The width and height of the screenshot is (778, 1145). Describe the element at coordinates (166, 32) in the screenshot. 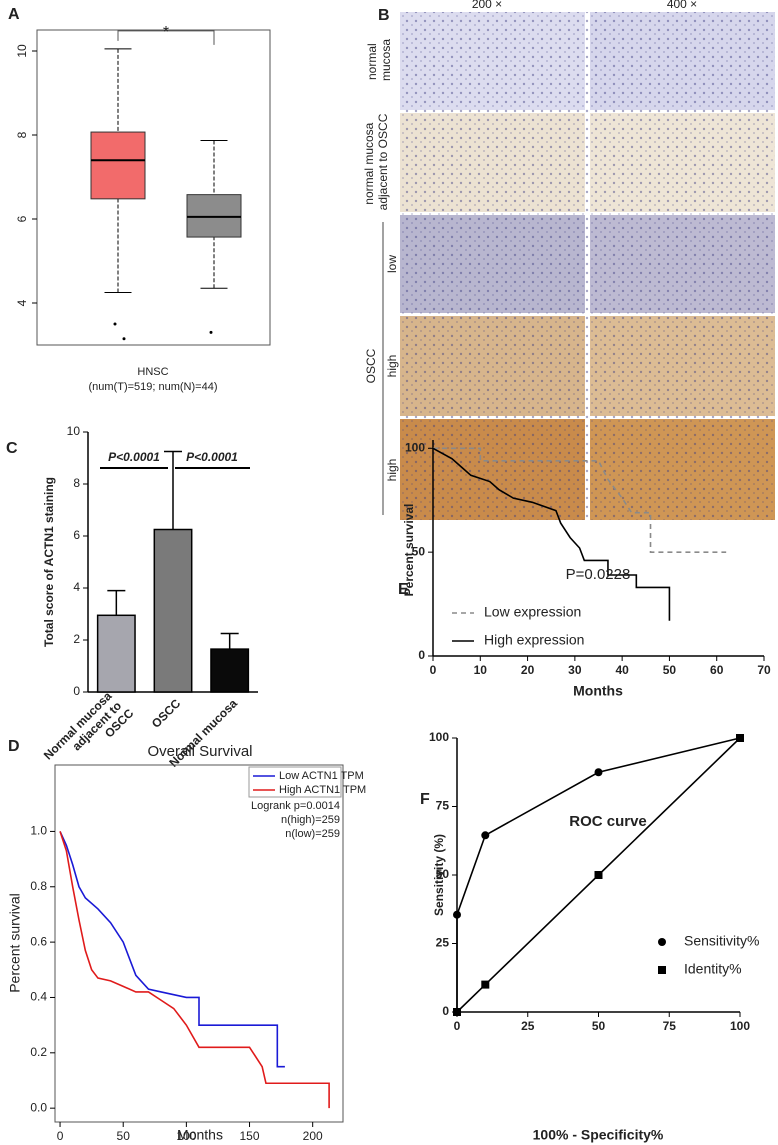

I see `significance-label: *` at that location.